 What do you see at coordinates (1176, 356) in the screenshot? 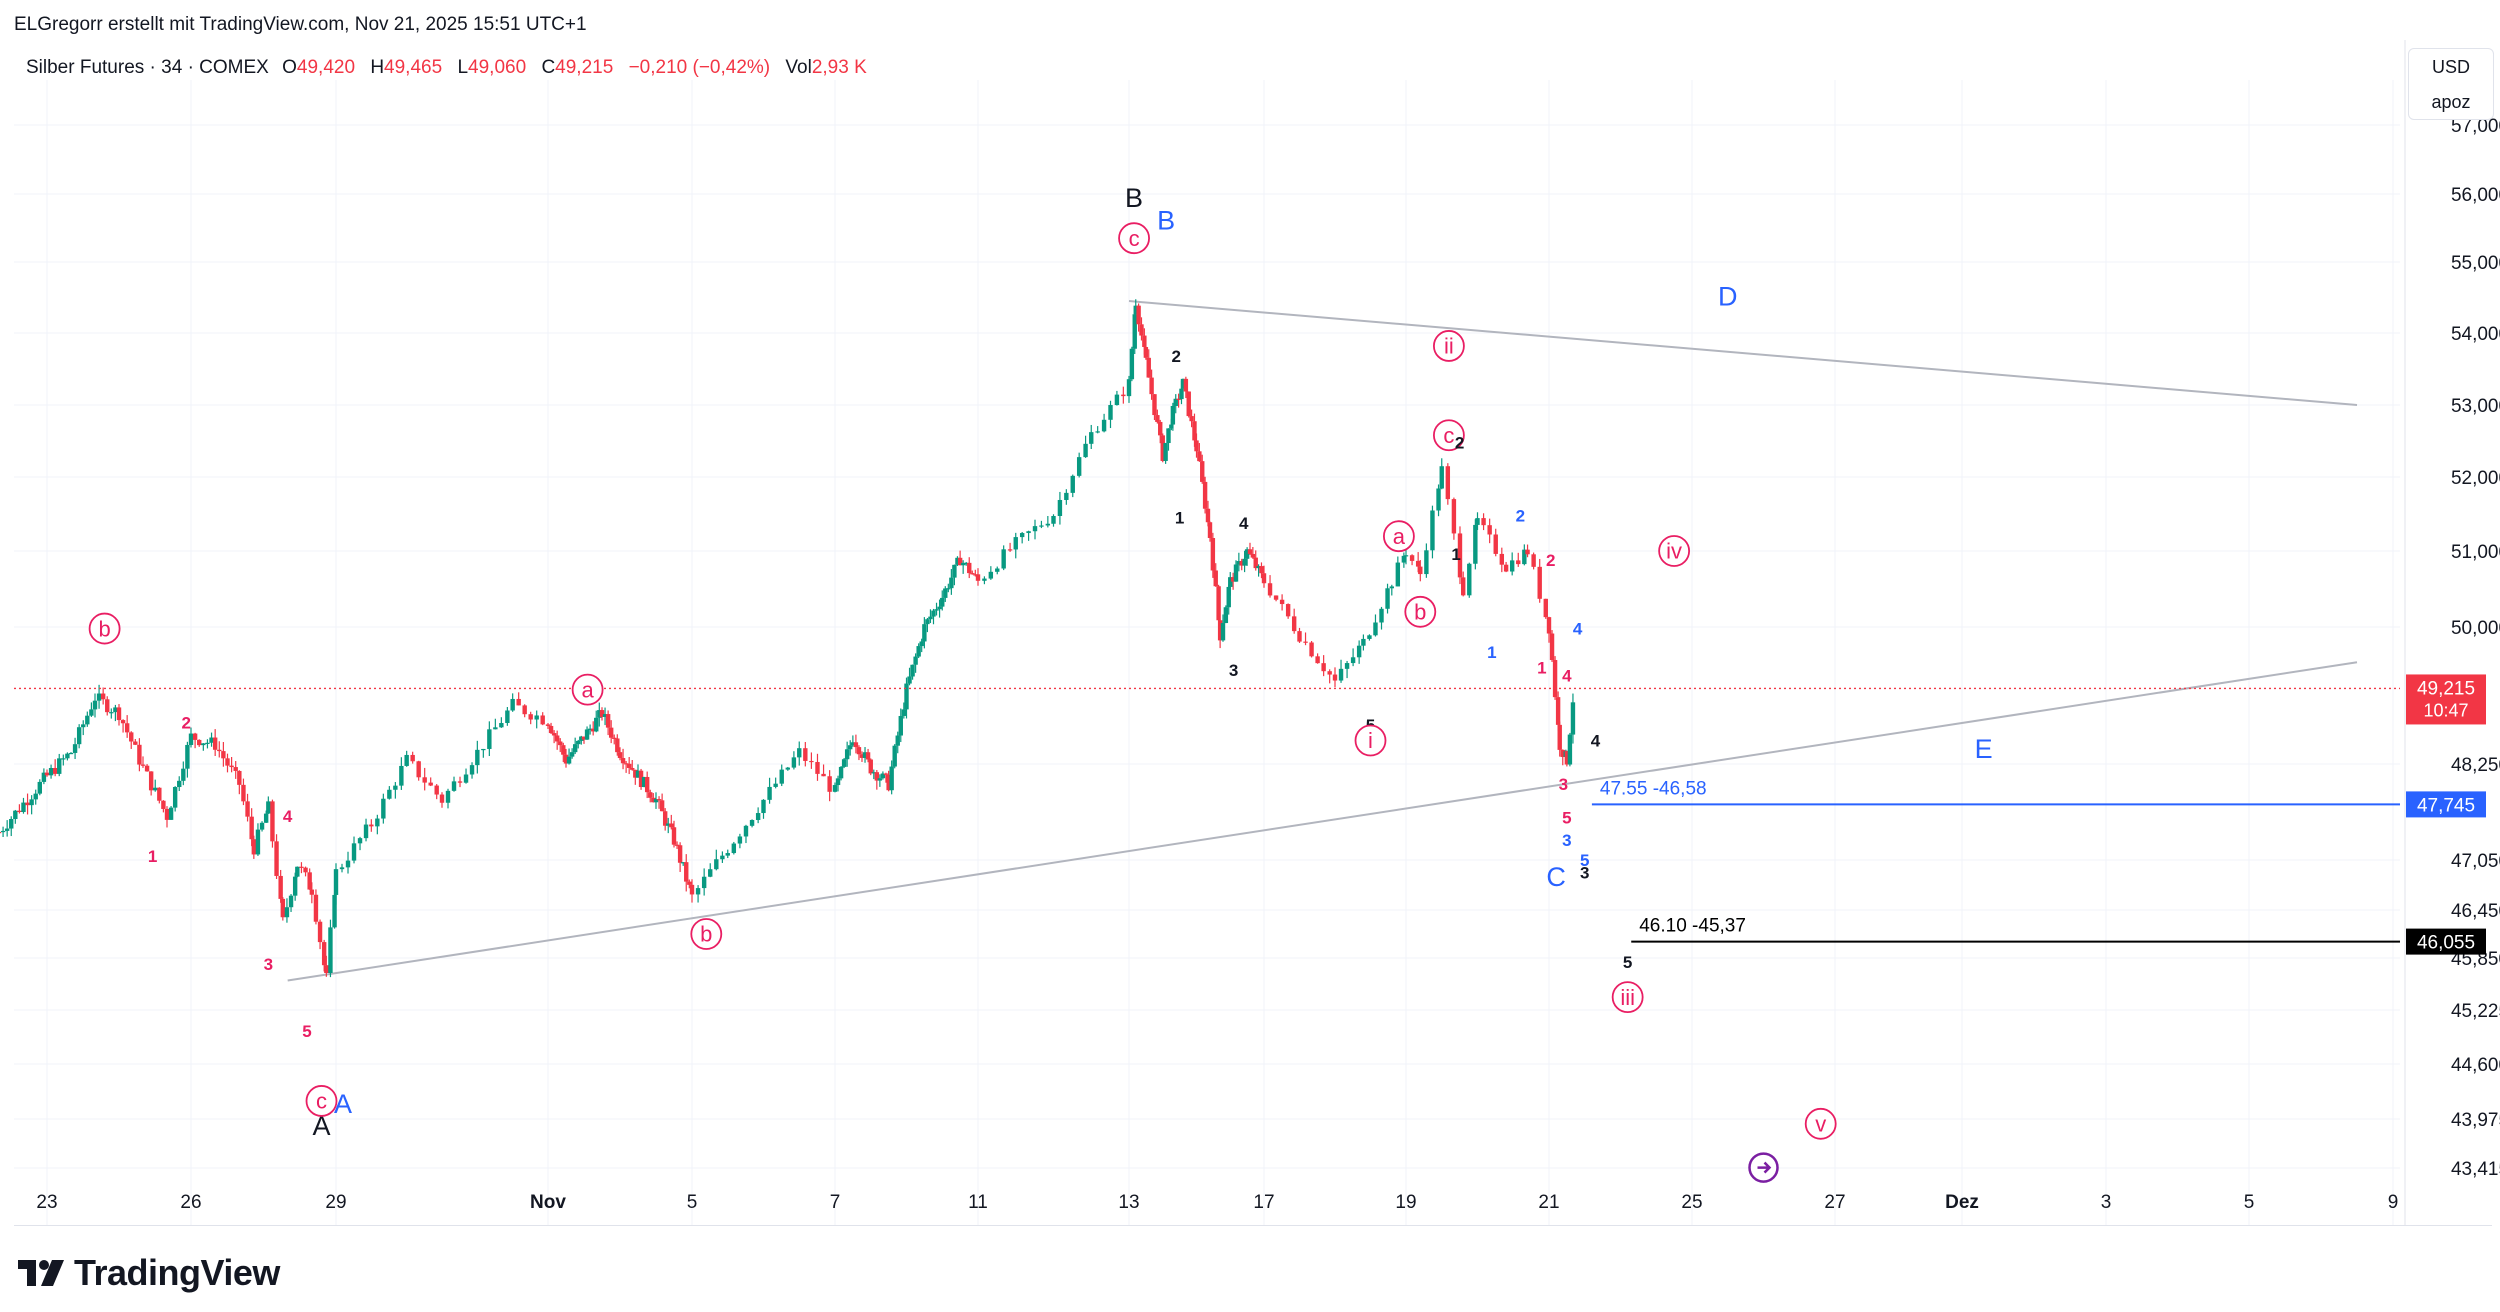
I see `wave-label: 2` at bounding box center [1176, 356].